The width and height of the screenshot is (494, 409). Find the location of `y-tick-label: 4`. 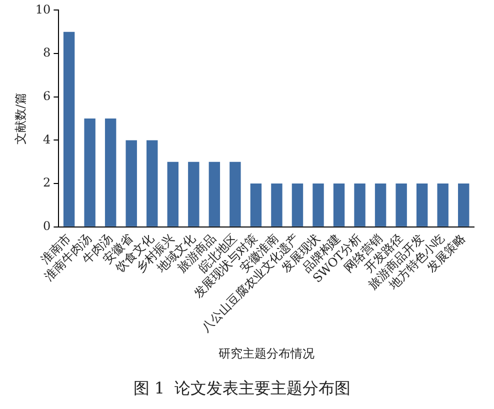

y-tick-label: 4 is located at coordinates (47, 139).